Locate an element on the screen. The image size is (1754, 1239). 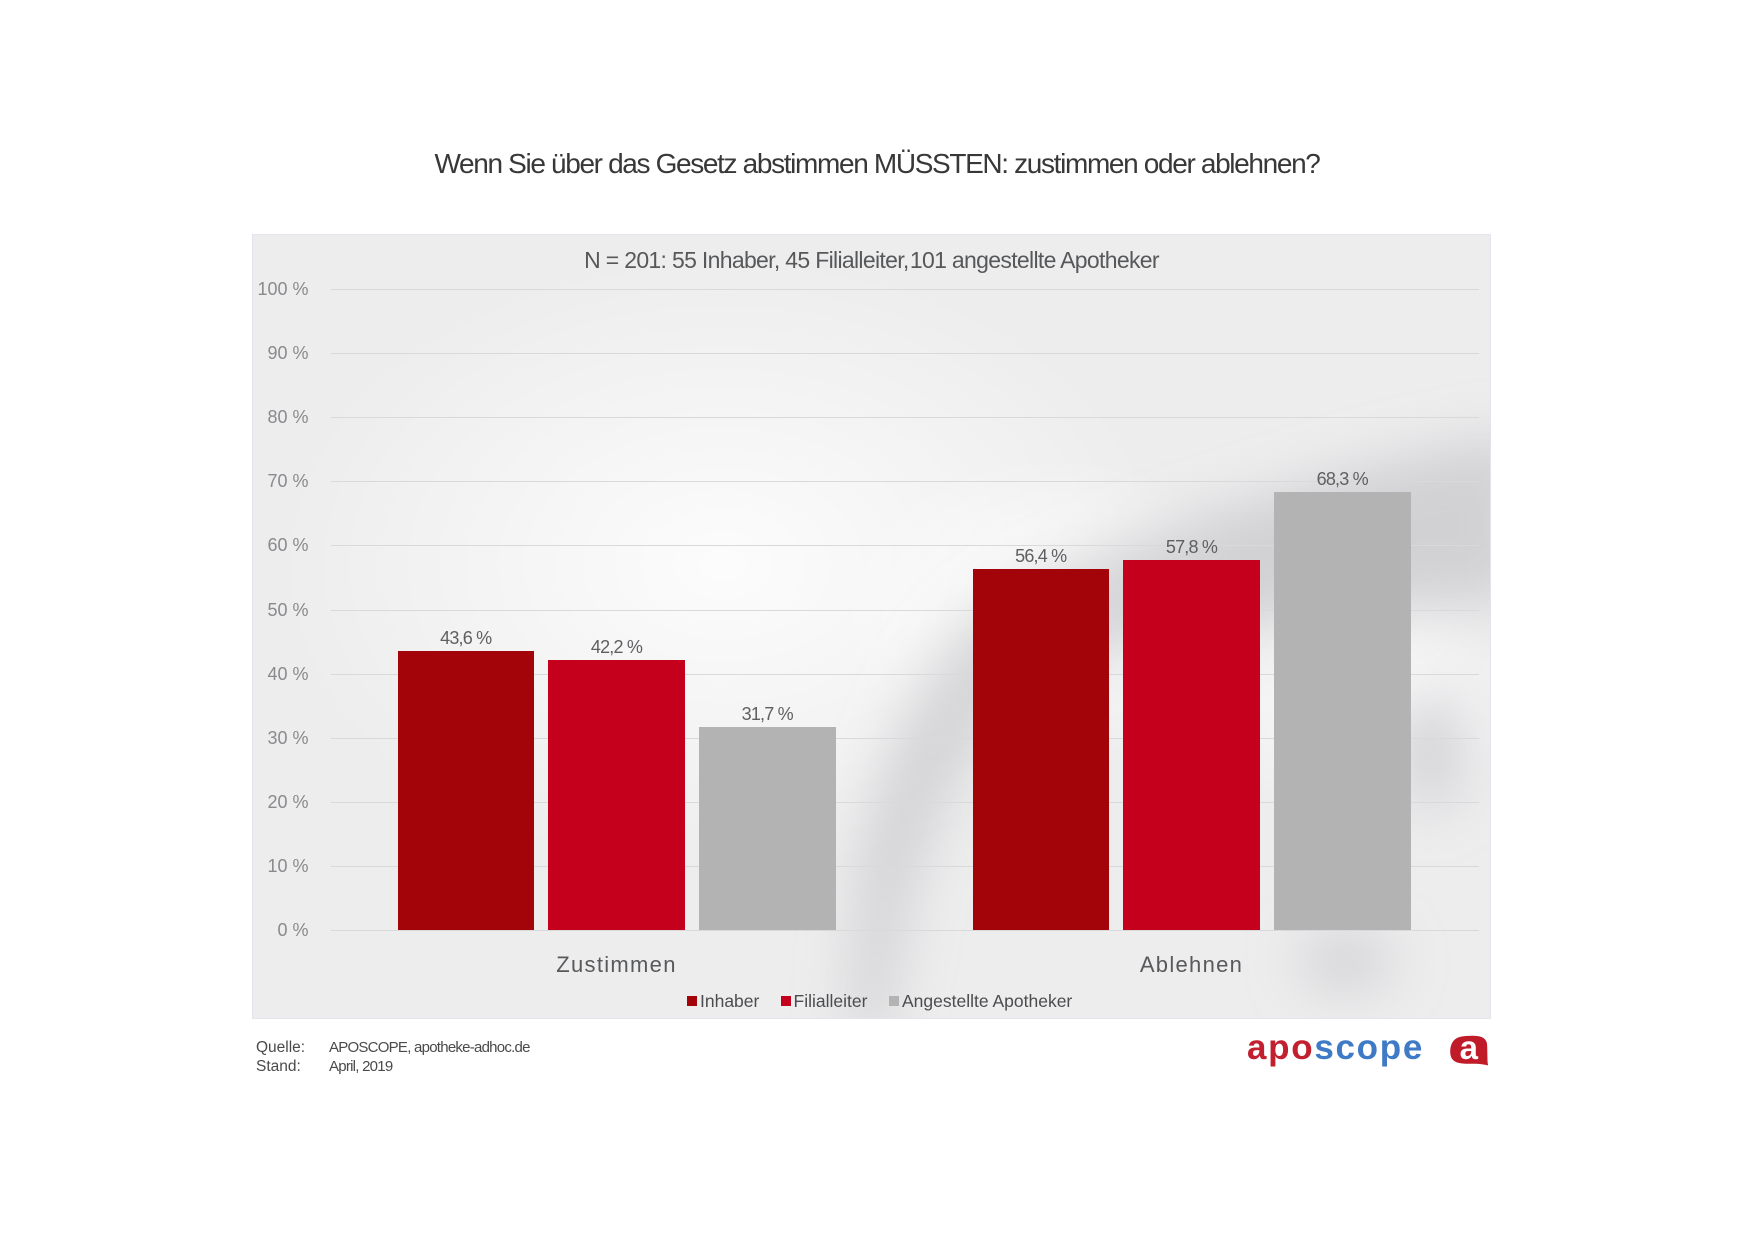
svg-text: a is located at coordinates (1469, 1050).